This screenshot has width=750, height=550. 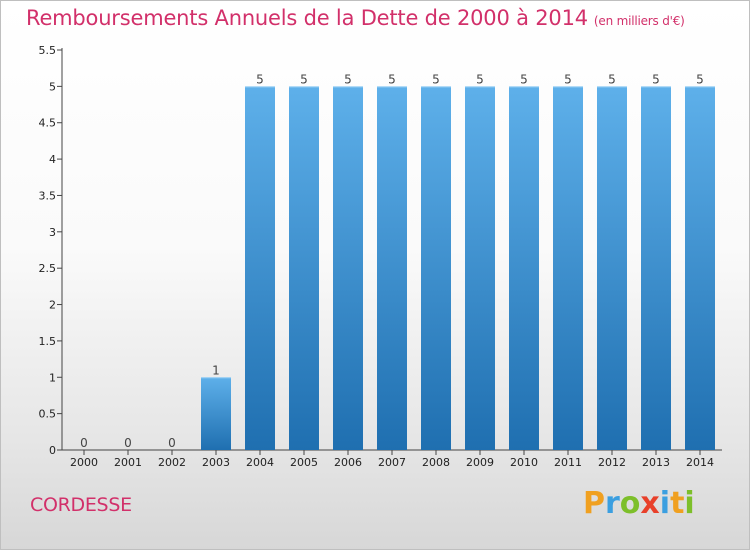 What do you see at coordinates (48, 50) in the screenshot?
I see `y-tick-label: 5.5` at bounding box center [48, 50].